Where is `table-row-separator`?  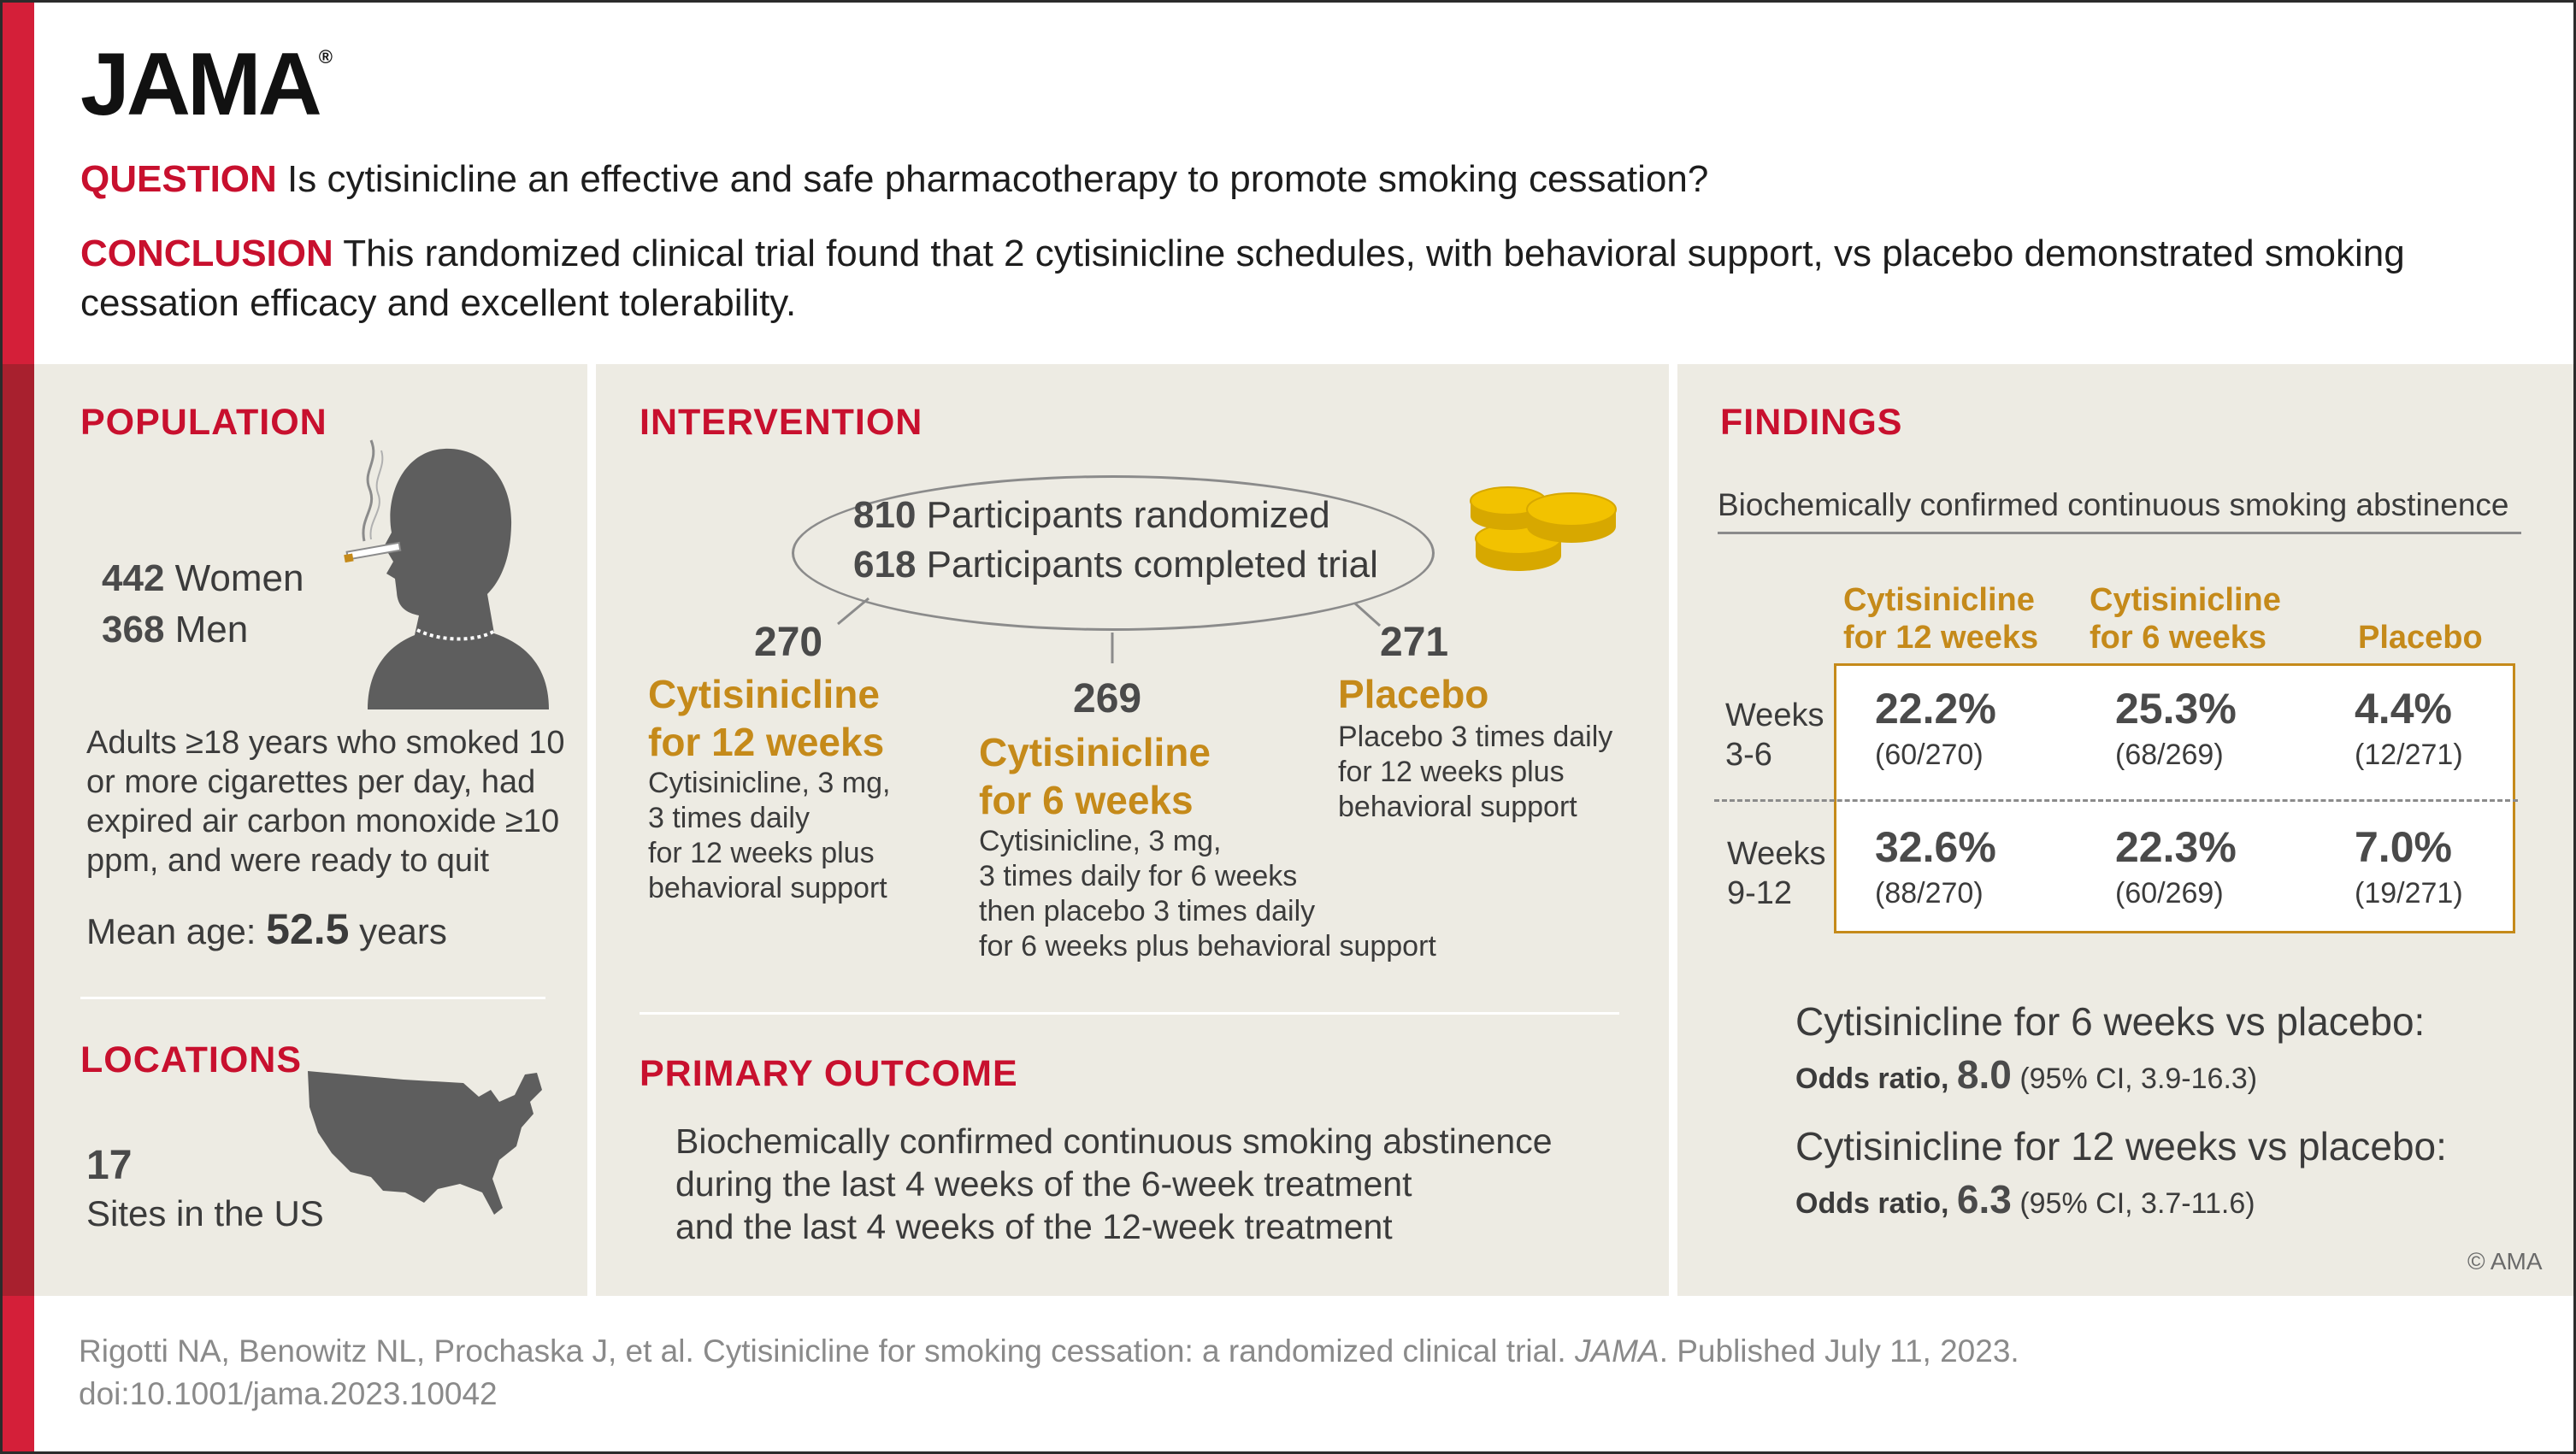
table-row-separator is located at coordinates (2116, 800).